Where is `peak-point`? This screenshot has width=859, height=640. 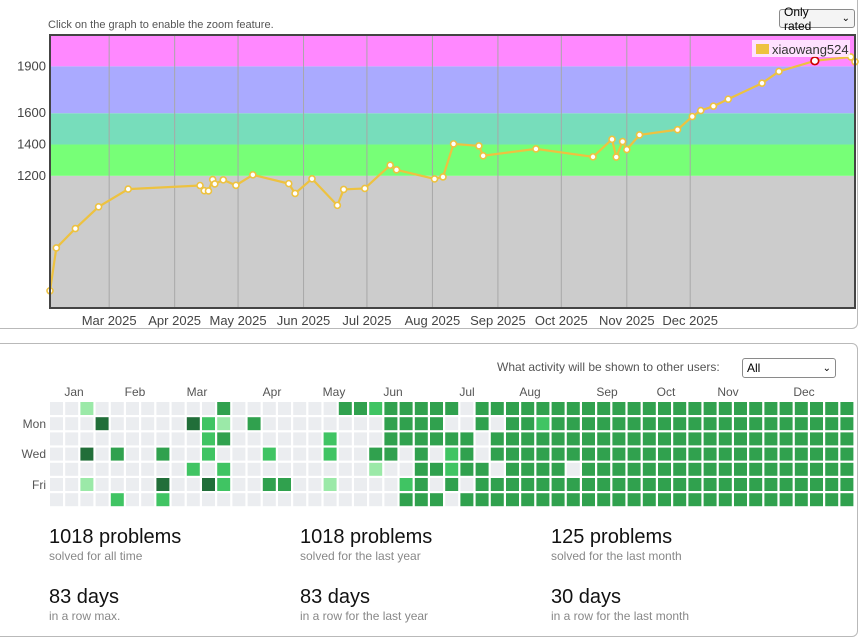
peak-point is located at coordinates (815, 61).